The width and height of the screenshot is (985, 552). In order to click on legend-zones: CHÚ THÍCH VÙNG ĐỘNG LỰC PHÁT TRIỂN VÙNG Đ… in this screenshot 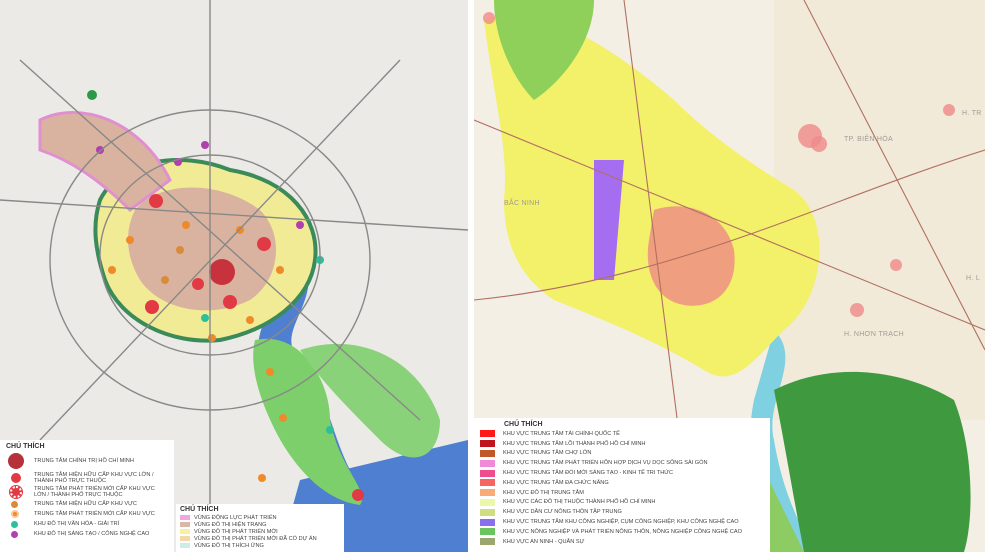, I will do `click(260, 528)`.